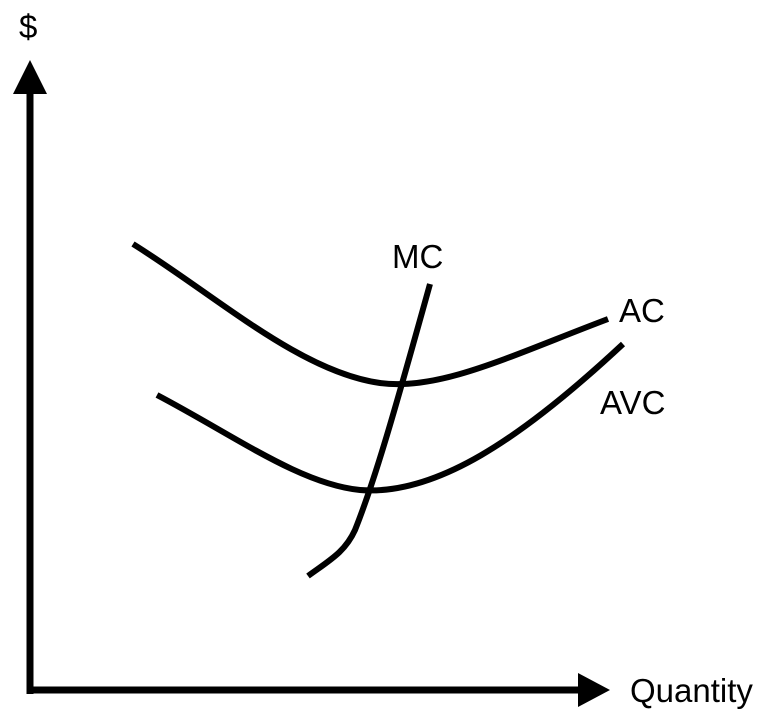 The height and width of the screenshot is (711, 772). I want to click on ac-label: AC, so click(642, 310).